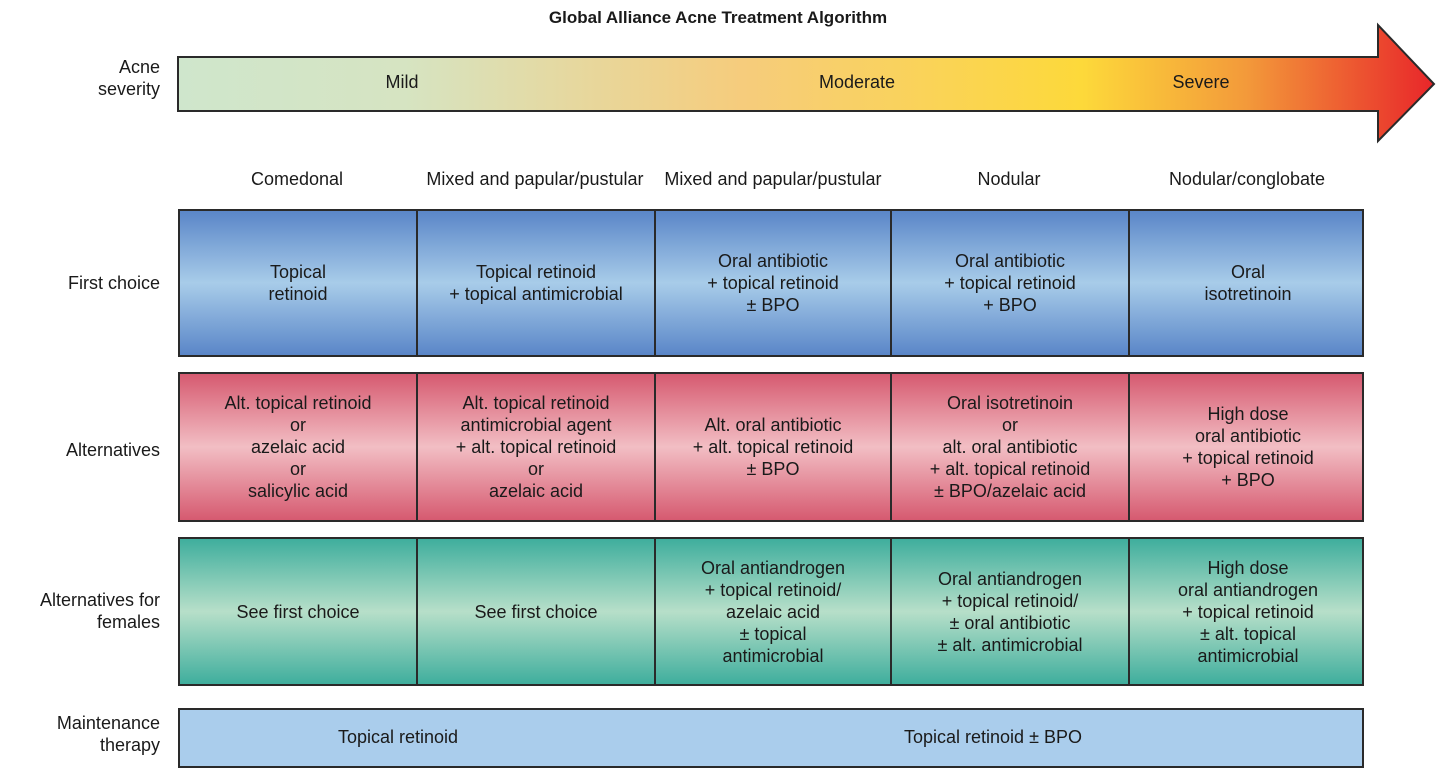 Image resolution: width=1436 pixels, height=768 pixels. I want to click on page-title: Global Alliance Acne Treatment Algorithm, so click(718, 17).